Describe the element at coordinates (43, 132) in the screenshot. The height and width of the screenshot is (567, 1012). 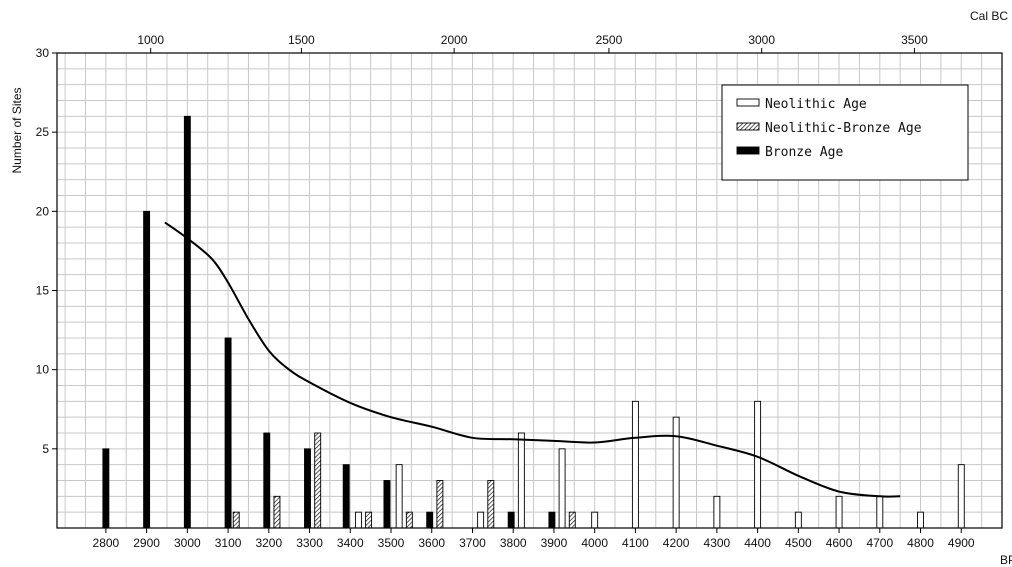
I see `y-tick-label: 25` at that location.